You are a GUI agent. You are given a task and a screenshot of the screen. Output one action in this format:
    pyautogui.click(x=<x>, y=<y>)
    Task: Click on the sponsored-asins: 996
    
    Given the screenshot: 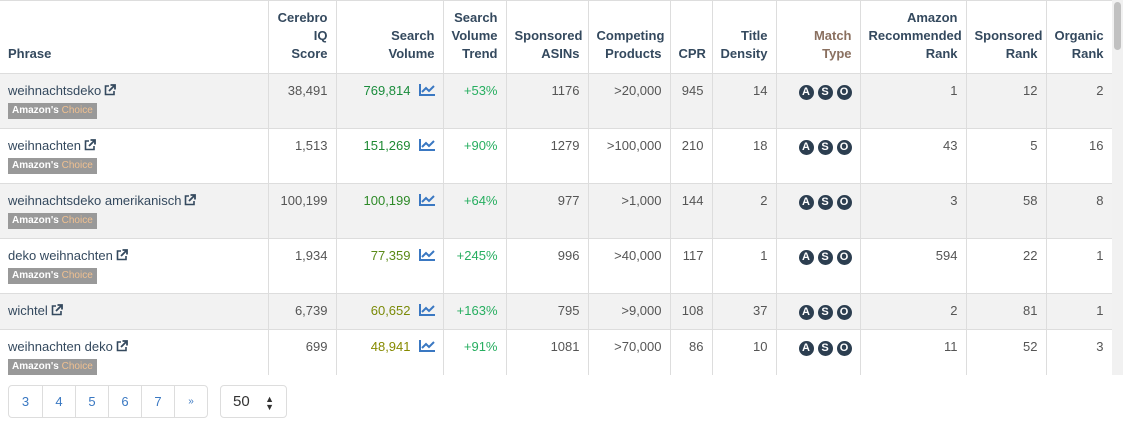 What is the action you would take?
    pyautogui.click(x=547, y=266)
    